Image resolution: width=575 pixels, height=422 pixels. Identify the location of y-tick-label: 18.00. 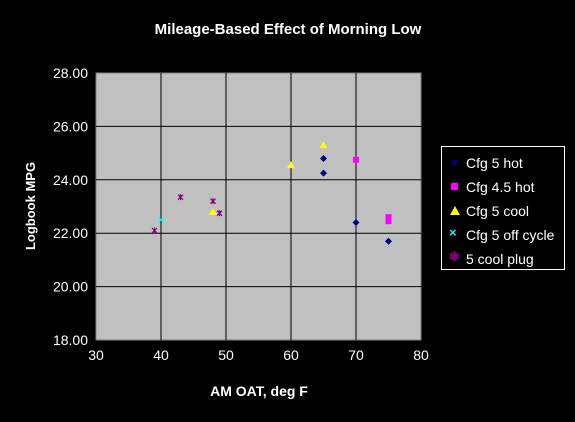
(70, 340).